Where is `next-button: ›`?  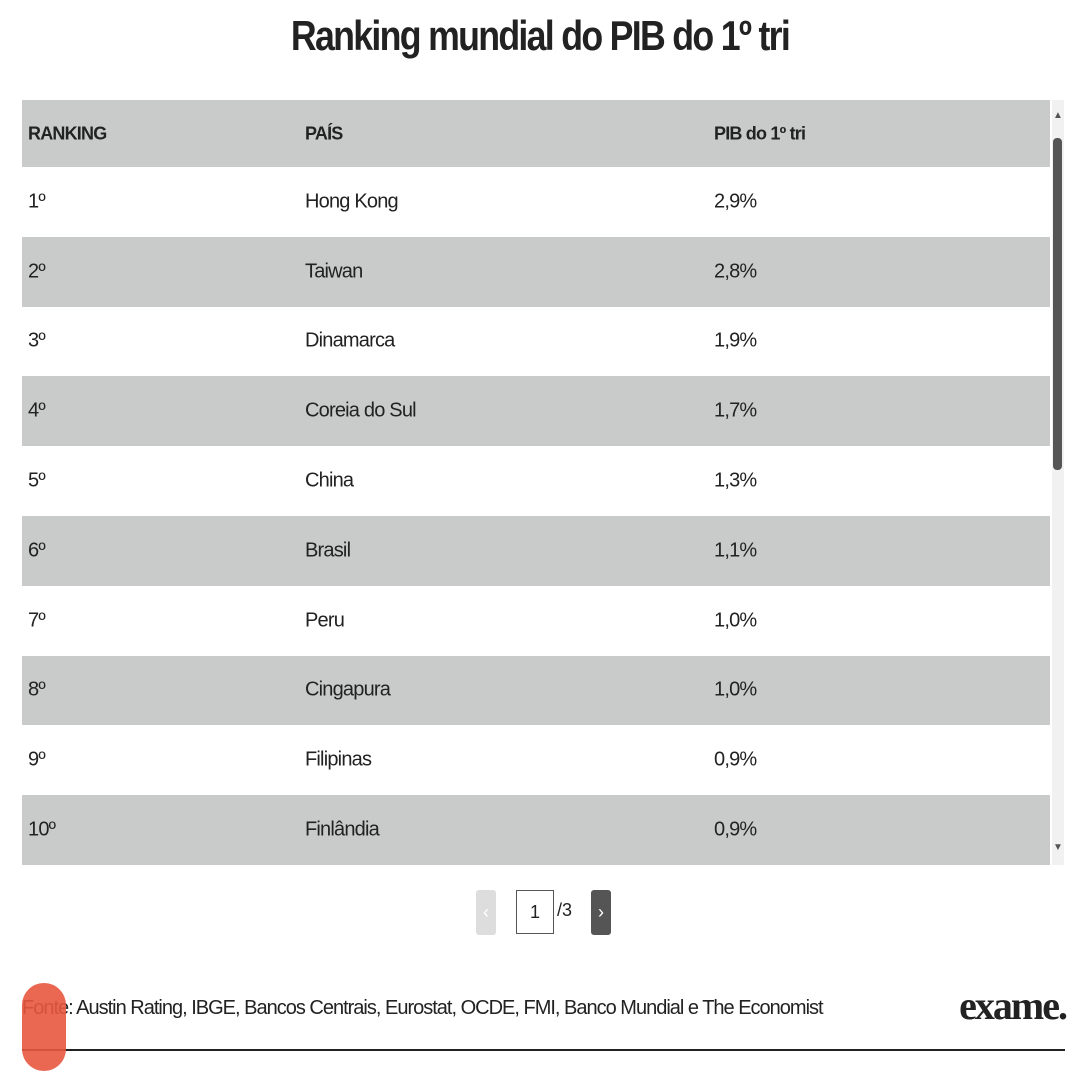 next-button: › is located at coordinates (601, 912).